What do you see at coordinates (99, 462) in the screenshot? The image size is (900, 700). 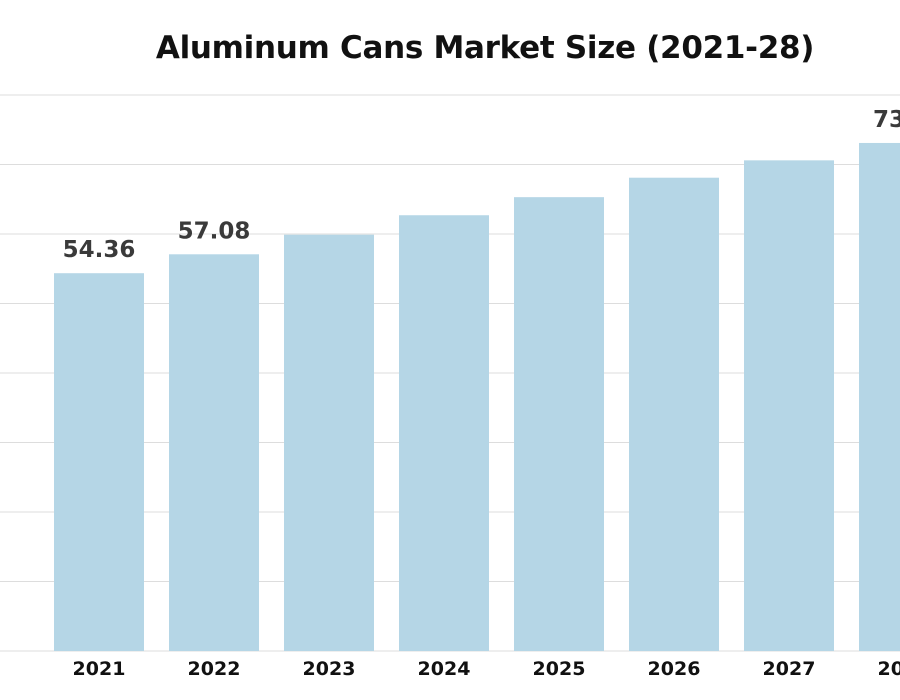 I see `bar-2021` at bounding box center [99, 462].